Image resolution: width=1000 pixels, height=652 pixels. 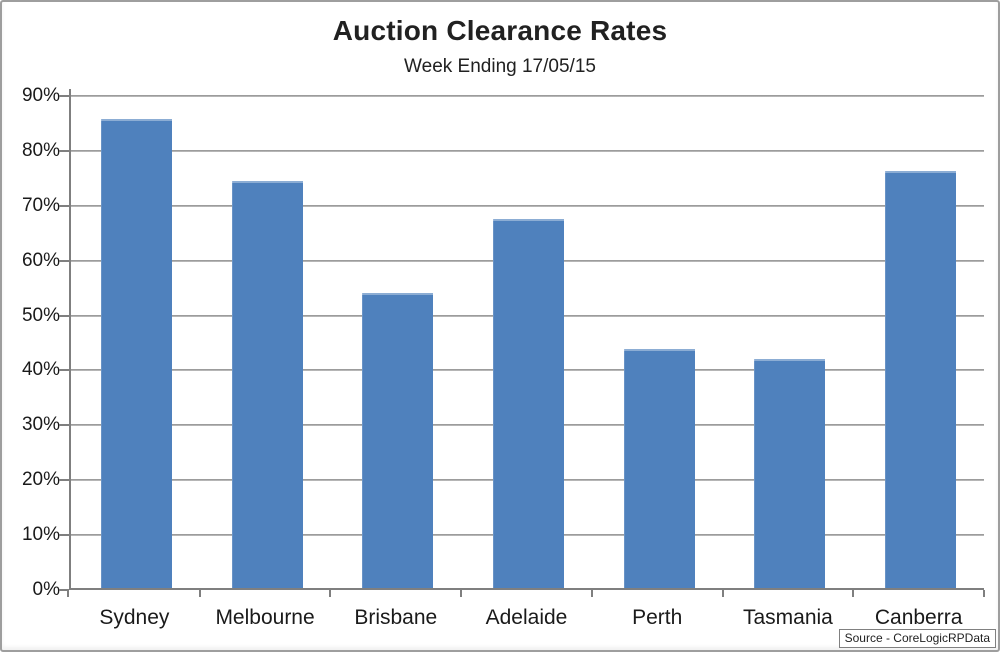 I want to click on y-tick-label-0: 0%, so click(x=46, y=589).